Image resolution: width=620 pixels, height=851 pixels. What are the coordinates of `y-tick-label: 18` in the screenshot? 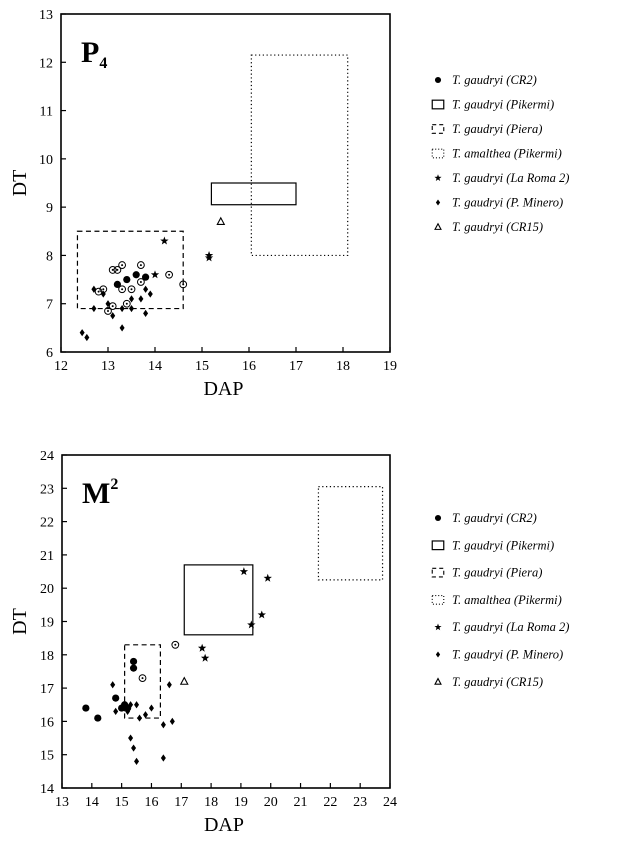 It's located at (47, 656).